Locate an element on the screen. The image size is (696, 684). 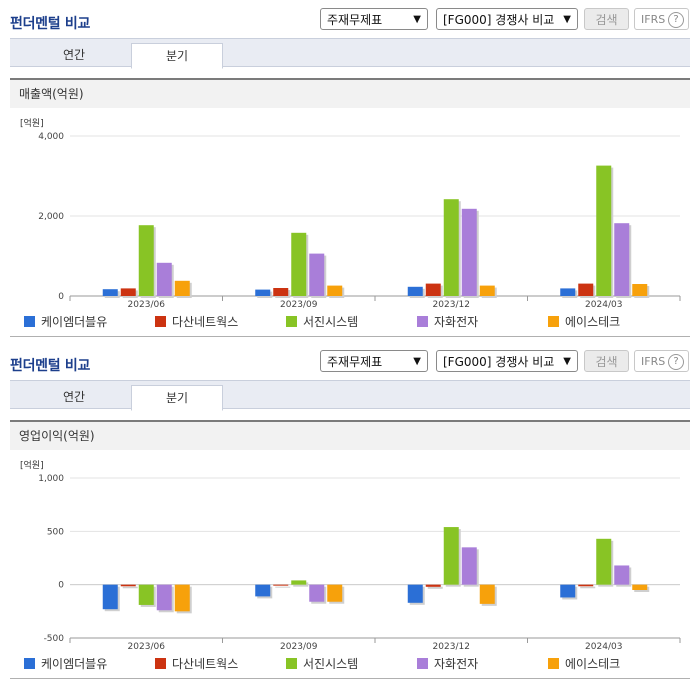
y-tick-label: 1,000 is located at coordinates (51, 479).